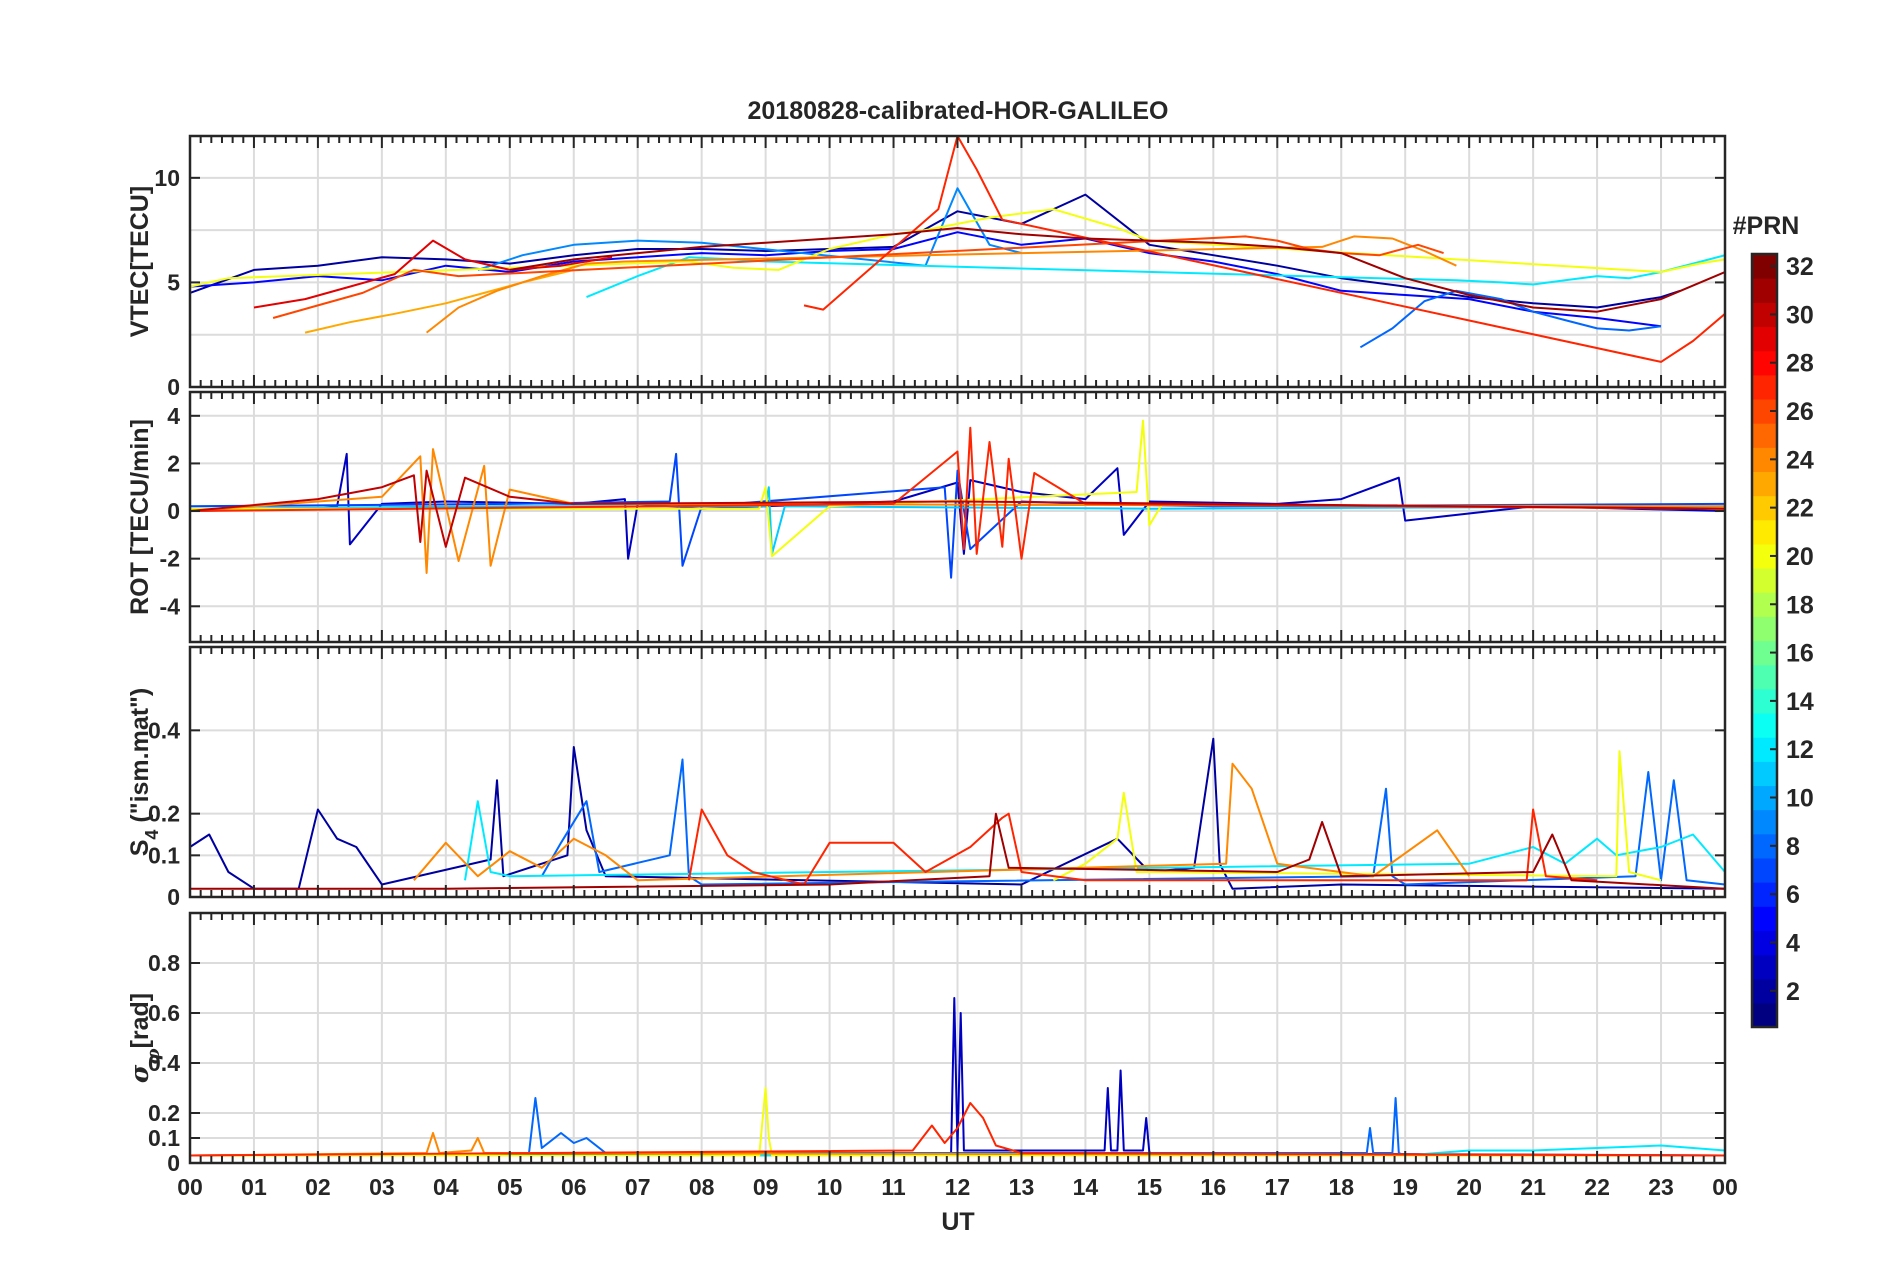 The image size is (1902, 1272). Describe the element at coordinates (1150, 1187) in the screenshot. I see `x-tick-label: 15` at that location.